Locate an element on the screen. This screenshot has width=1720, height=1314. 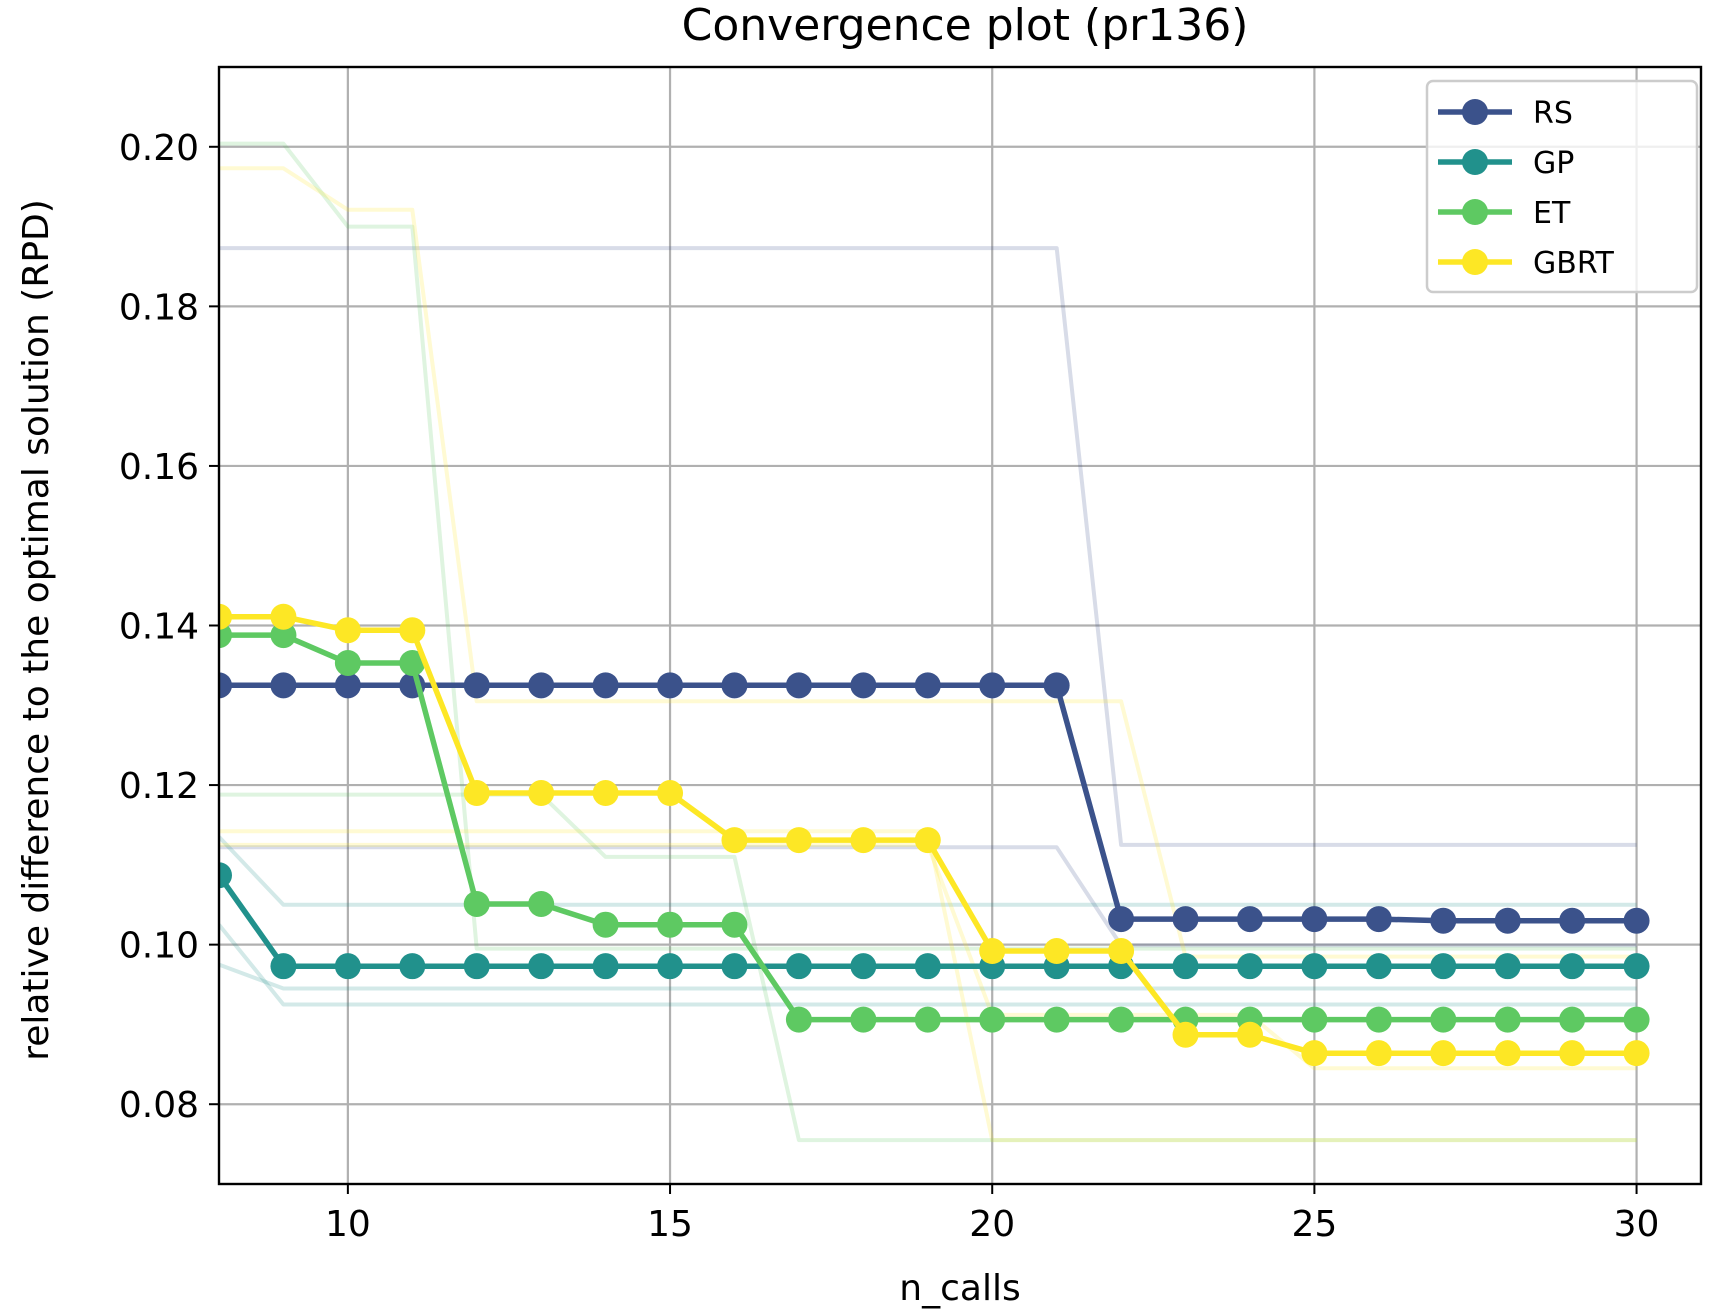
y-tick-label: 0.08 is located at coordinates (159, 1105).